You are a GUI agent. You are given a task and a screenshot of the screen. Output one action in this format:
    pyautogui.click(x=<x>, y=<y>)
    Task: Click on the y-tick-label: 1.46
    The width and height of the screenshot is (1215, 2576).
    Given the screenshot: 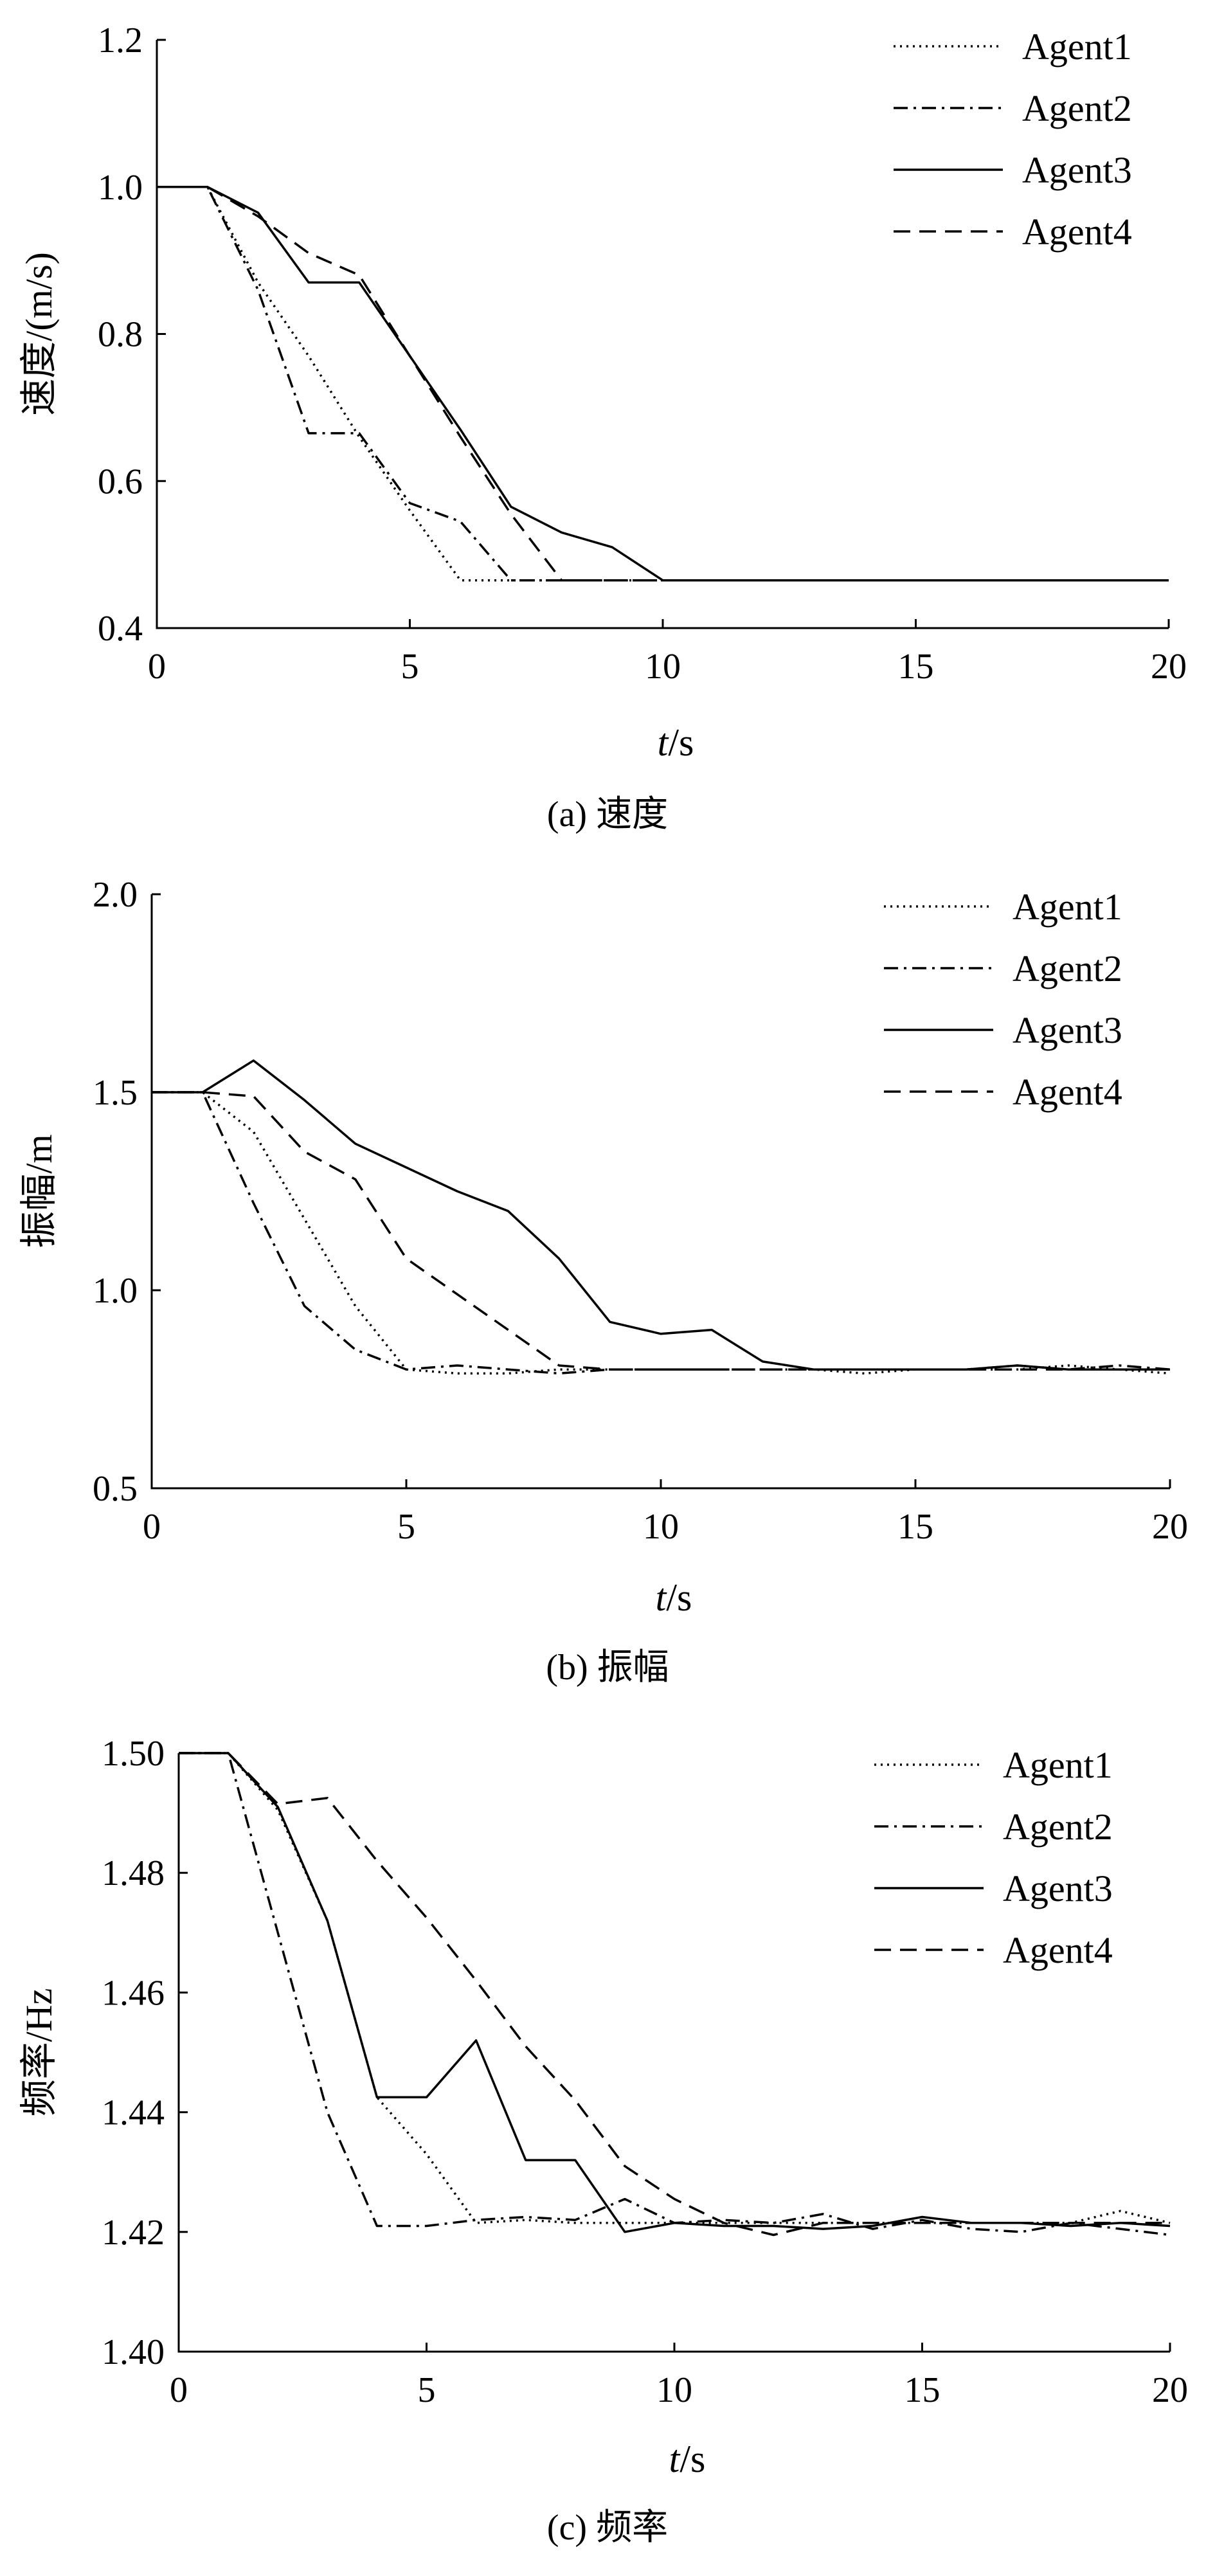 What is the action you would take?
    pyautogui.click(x=133, y=1993)
    